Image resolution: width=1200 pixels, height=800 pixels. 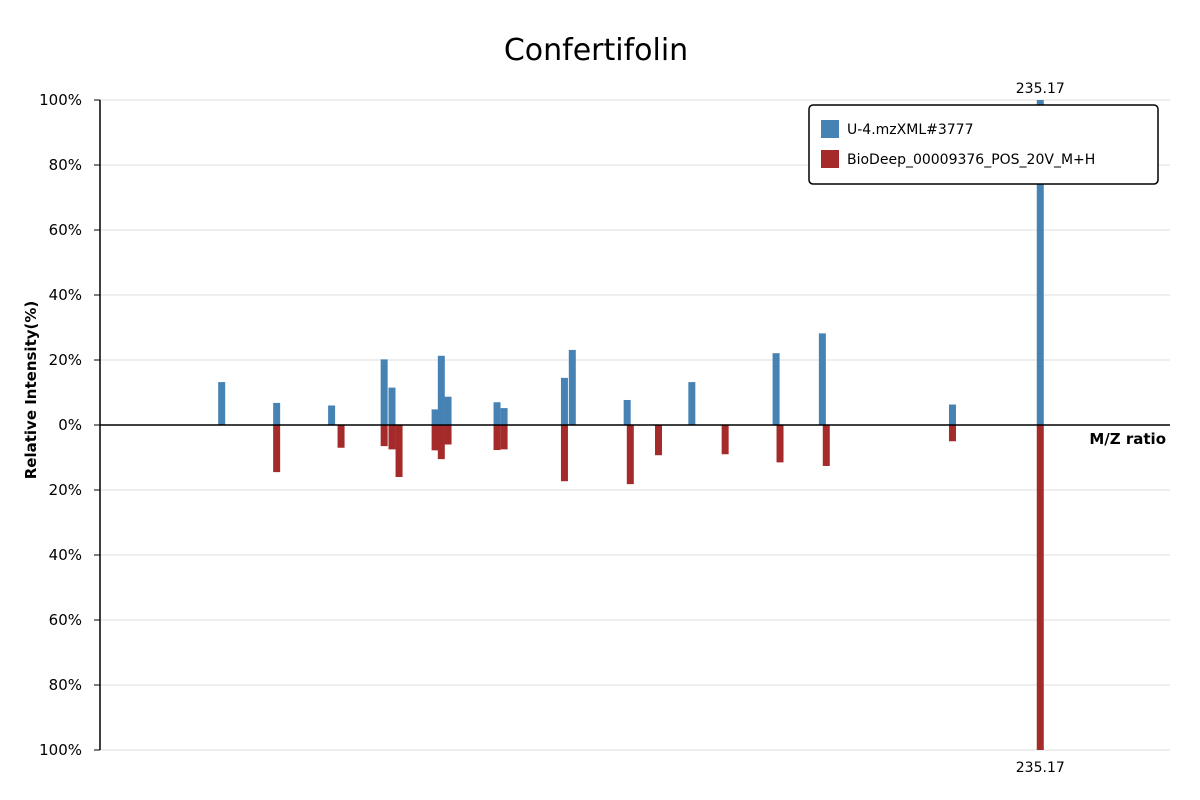 I want to click on legend-swatch-reference, so click(x=830, y=159).